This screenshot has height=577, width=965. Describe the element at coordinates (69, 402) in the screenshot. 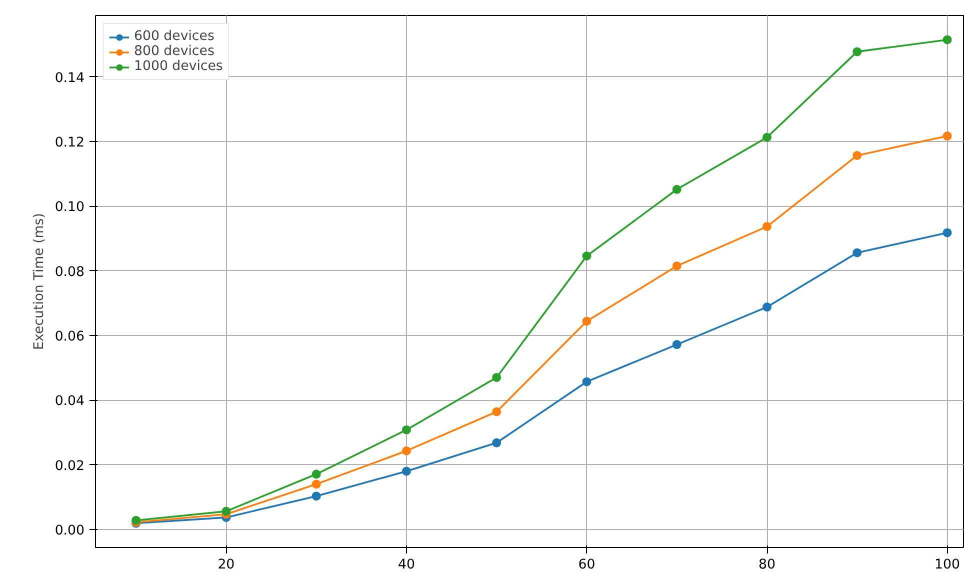

I see `y-tick-label: 0.04` at that location.